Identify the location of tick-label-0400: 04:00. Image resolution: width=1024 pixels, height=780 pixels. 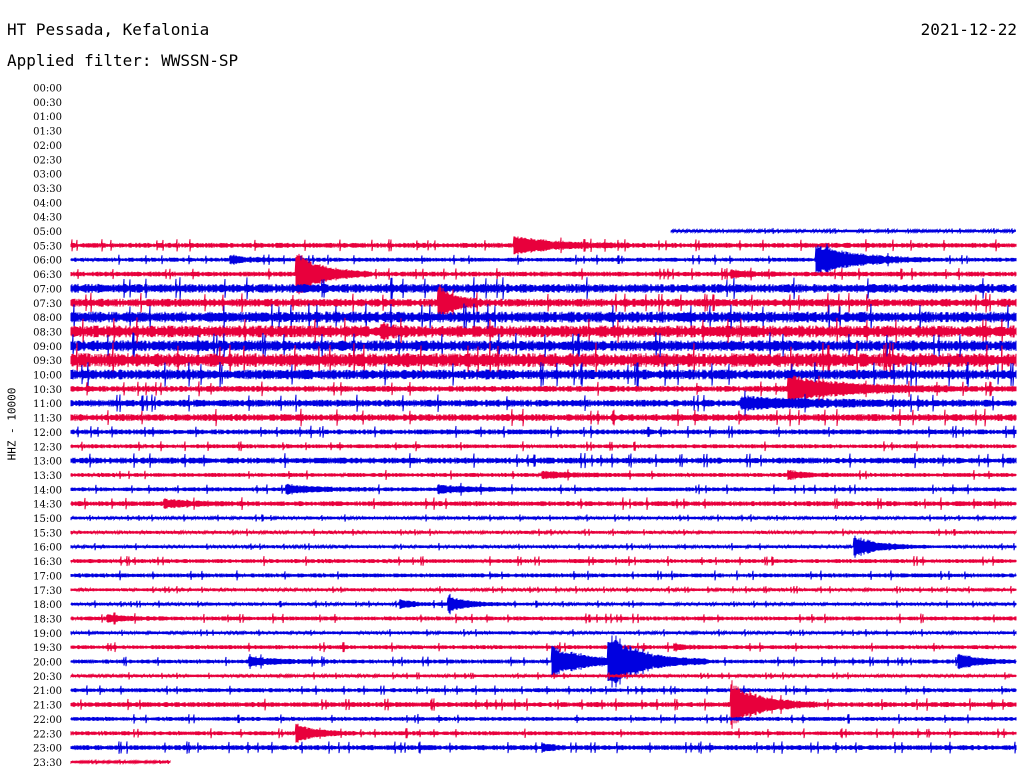
(47, 203).